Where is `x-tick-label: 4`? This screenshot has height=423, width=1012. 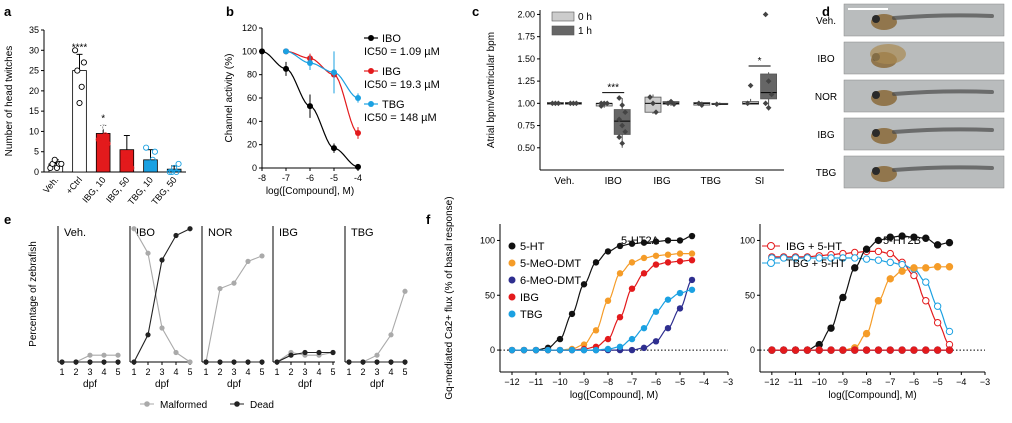 x-tick-label: 4 is located at coordinates (247, 372).